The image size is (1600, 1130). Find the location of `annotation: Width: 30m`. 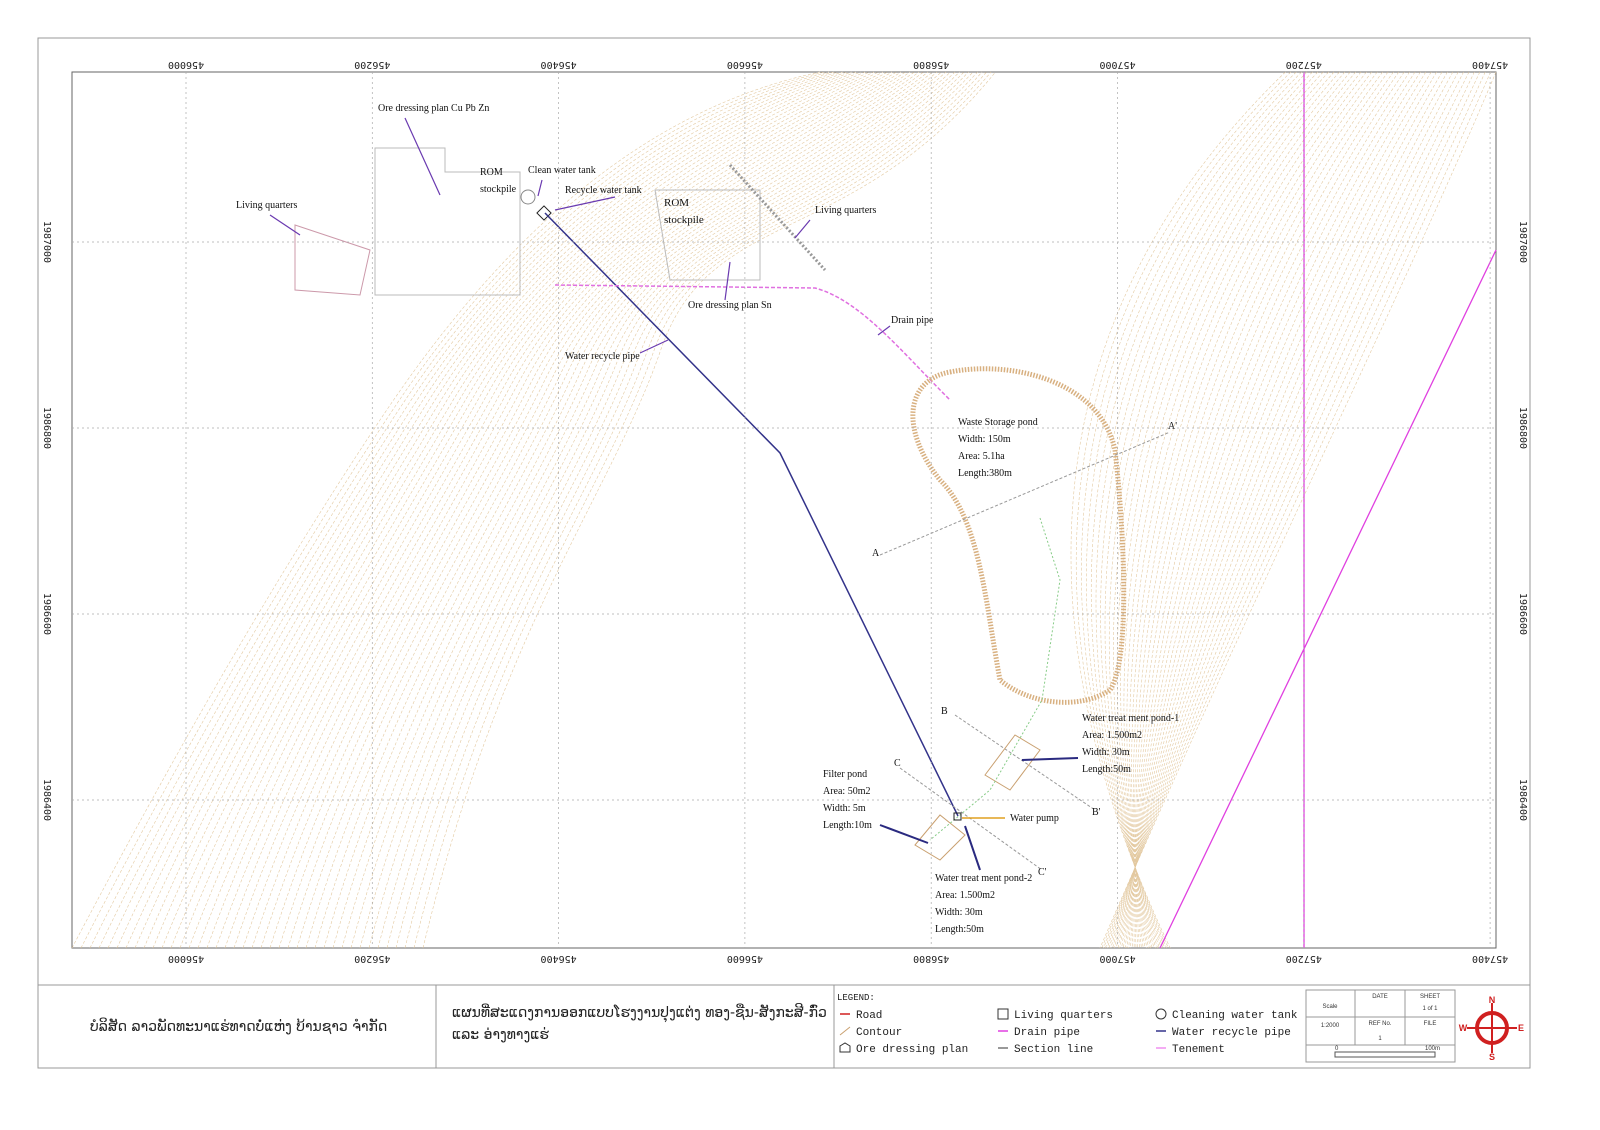

annotation: Width: 30m is located at coordinates (1106, 752).